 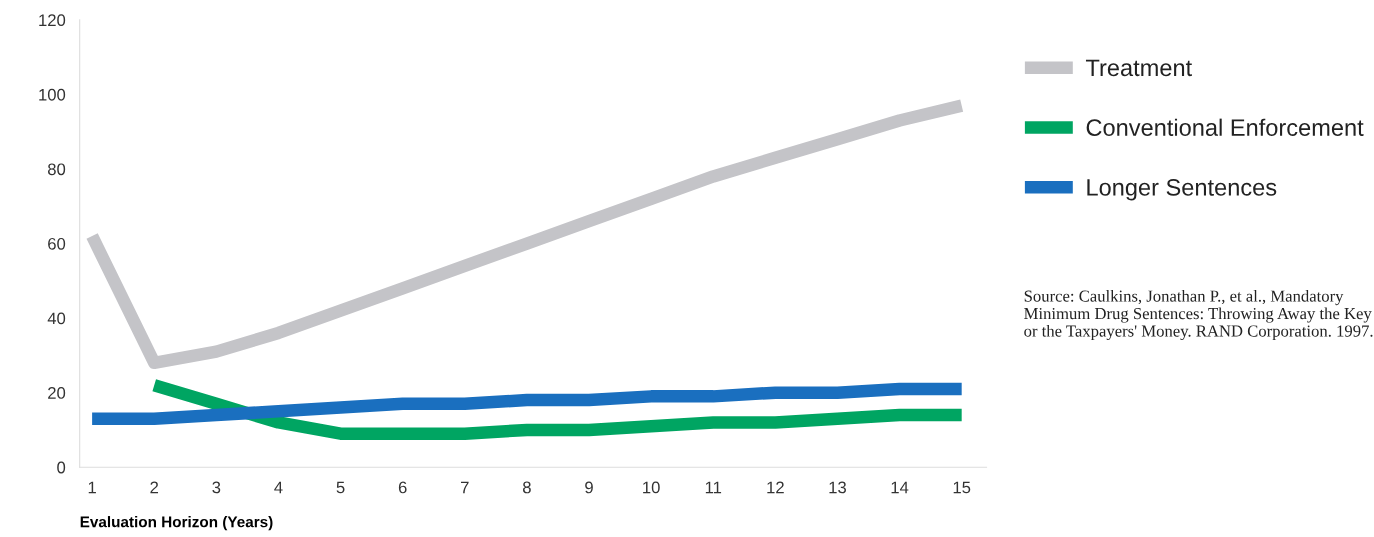 I want to click on y-tick-label: 120, so click(x=52, y=20).